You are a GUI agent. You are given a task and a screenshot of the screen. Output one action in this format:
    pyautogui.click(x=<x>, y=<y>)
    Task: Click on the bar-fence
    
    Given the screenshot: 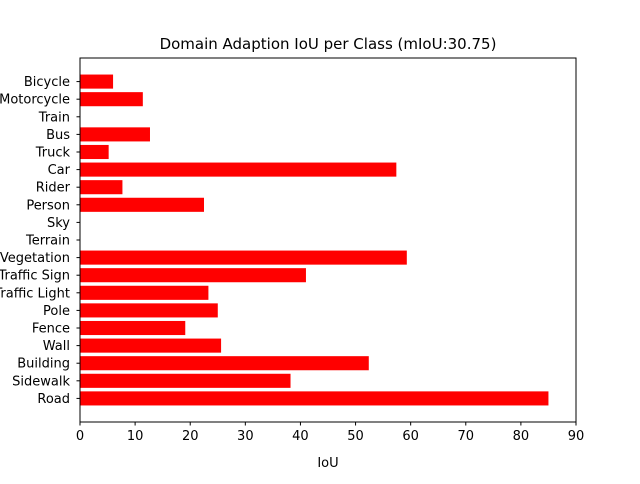 What is the action you would take?
    pyautogui.click(x=133, y=328)
    